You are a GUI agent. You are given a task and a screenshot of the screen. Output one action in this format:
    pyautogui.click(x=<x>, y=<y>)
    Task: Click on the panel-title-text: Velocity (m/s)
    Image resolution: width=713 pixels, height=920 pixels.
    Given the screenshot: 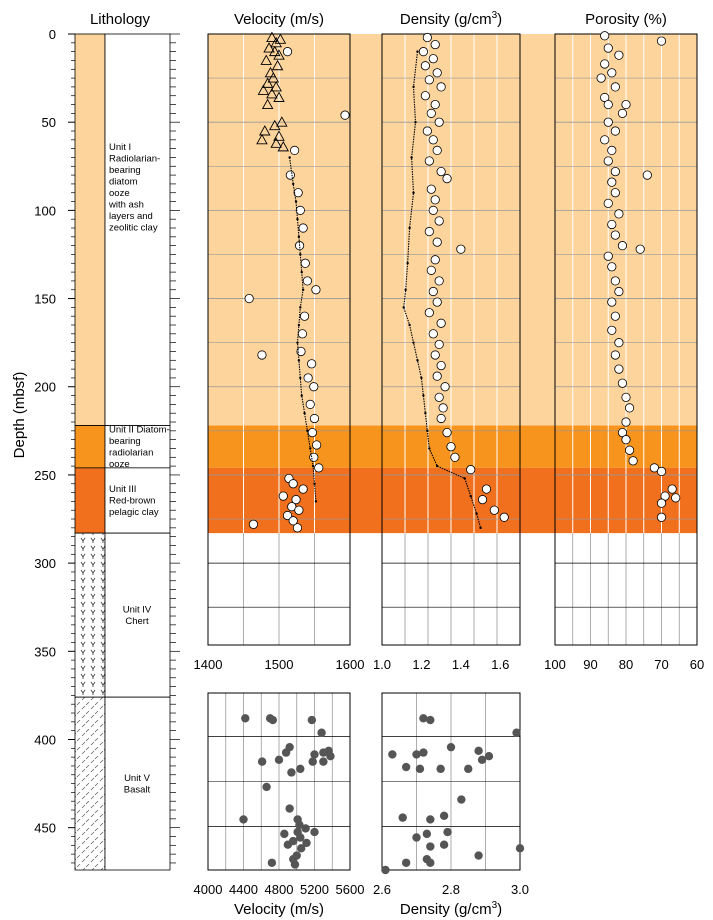 What is the action you would take?
    pyautogui.click(x=279, y=19)
    